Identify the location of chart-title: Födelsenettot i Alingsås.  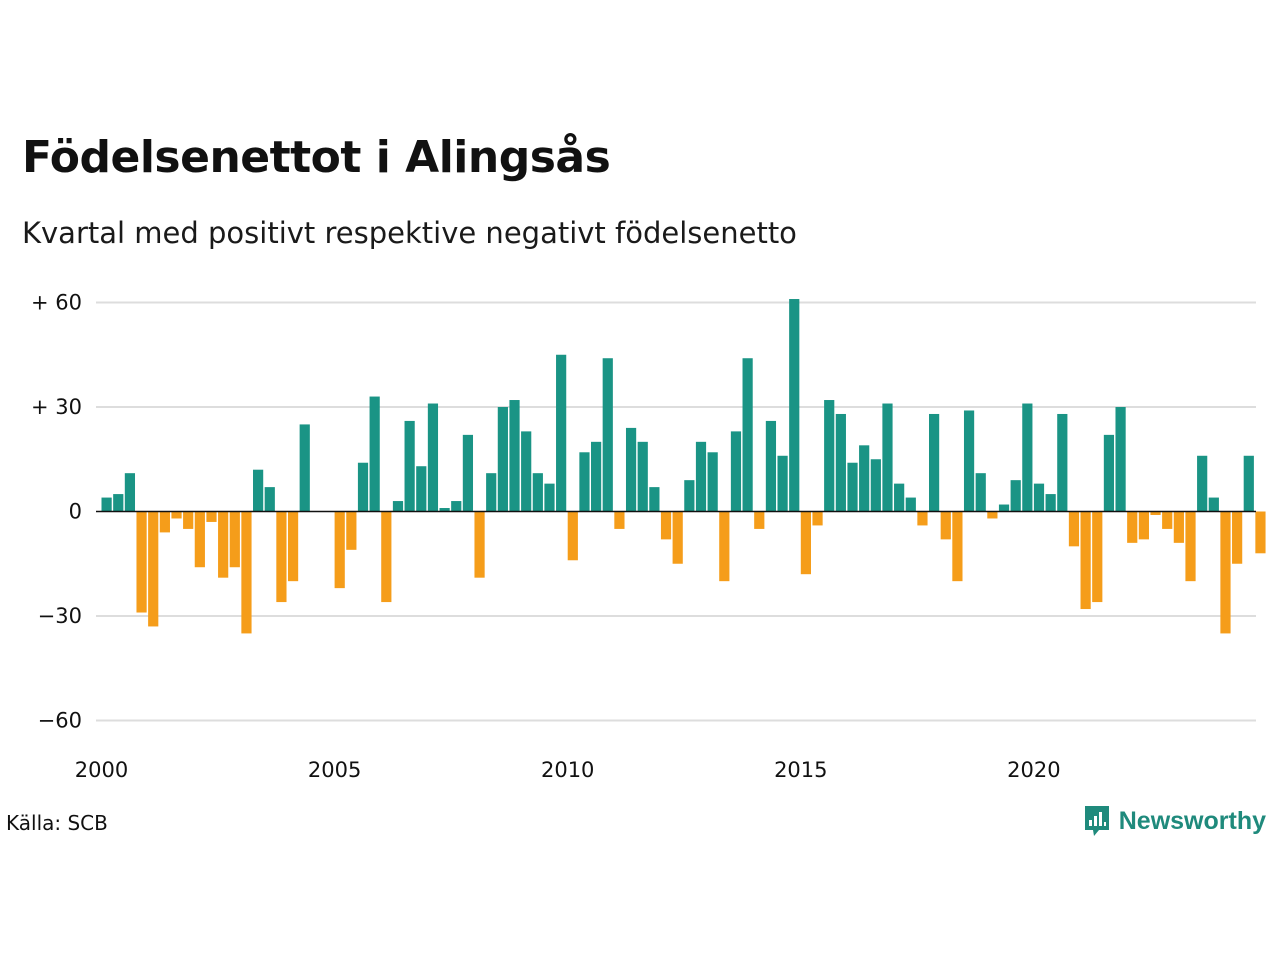
(316, 157).